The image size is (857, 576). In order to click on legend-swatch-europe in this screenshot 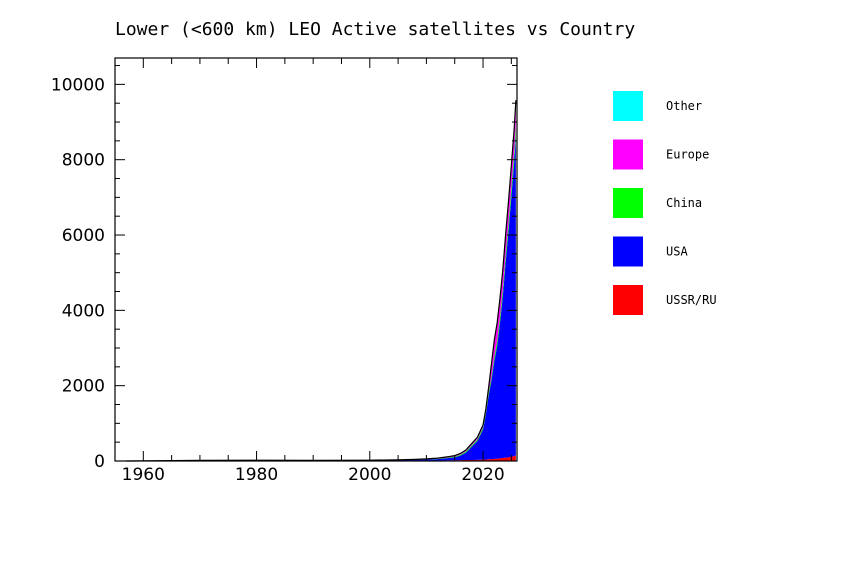, I will do `click(628, 154)`.